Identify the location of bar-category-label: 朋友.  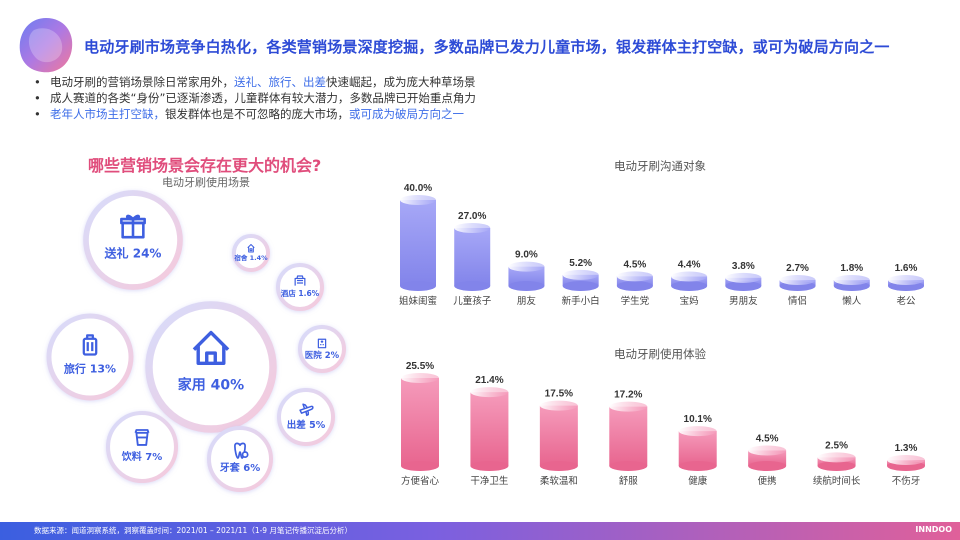
(527, 301).